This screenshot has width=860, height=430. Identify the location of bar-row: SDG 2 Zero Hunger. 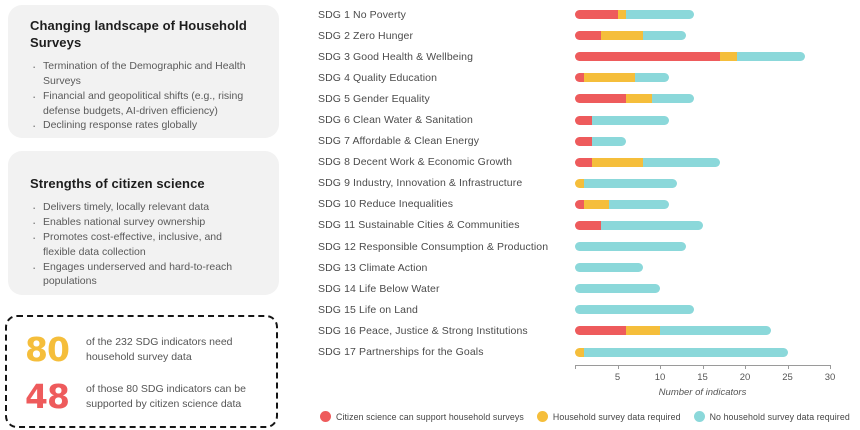
(589, 35).